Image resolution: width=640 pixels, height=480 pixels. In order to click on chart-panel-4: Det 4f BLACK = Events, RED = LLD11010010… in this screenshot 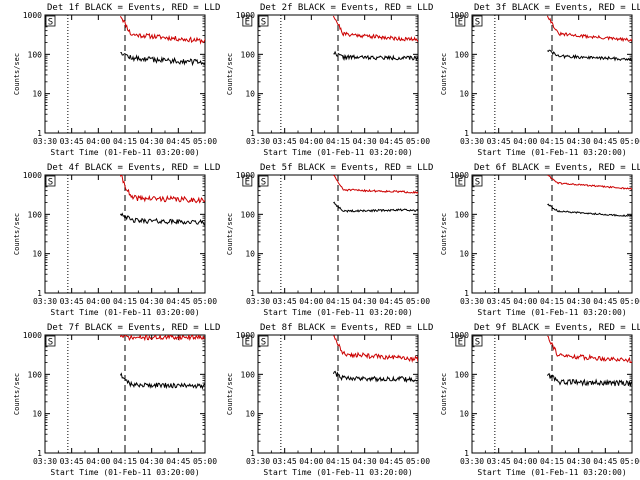, I will do `click(133, 240)`.